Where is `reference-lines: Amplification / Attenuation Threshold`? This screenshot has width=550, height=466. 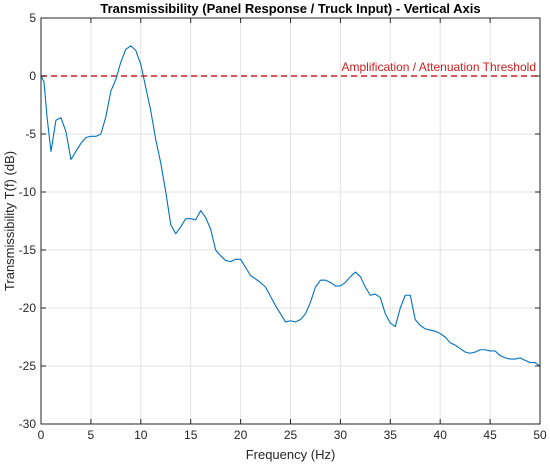
reference-lines: Amplification / Attenuation Threshold is located at coordinates (290, 68).